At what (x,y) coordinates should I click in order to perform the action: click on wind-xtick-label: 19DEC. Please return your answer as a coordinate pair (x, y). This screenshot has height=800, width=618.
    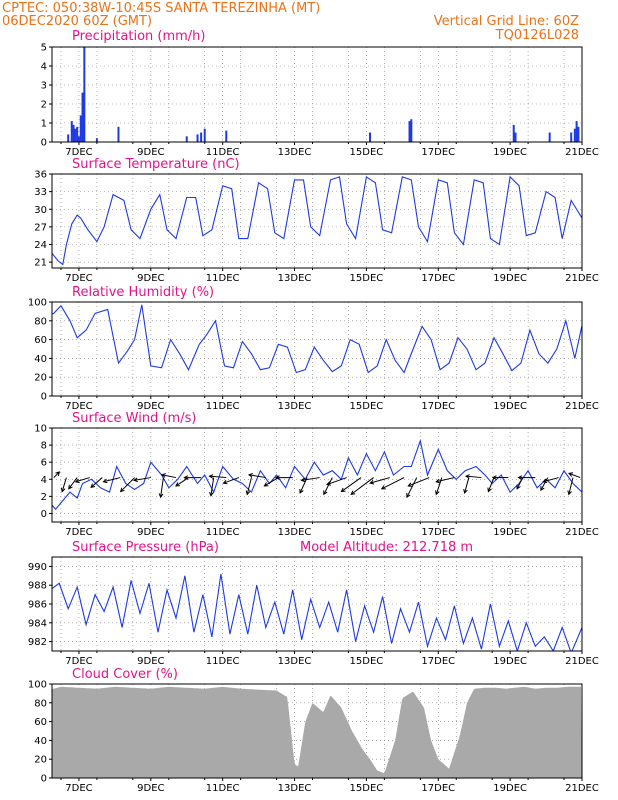
    Looking at the image, I should click on (510, 532).